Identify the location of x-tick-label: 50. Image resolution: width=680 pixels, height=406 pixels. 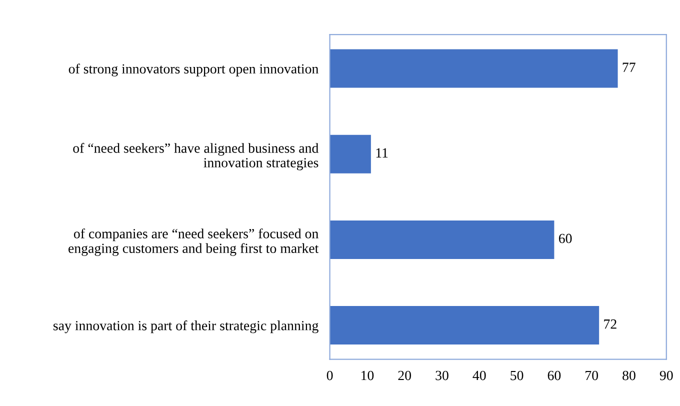
(517, 375).